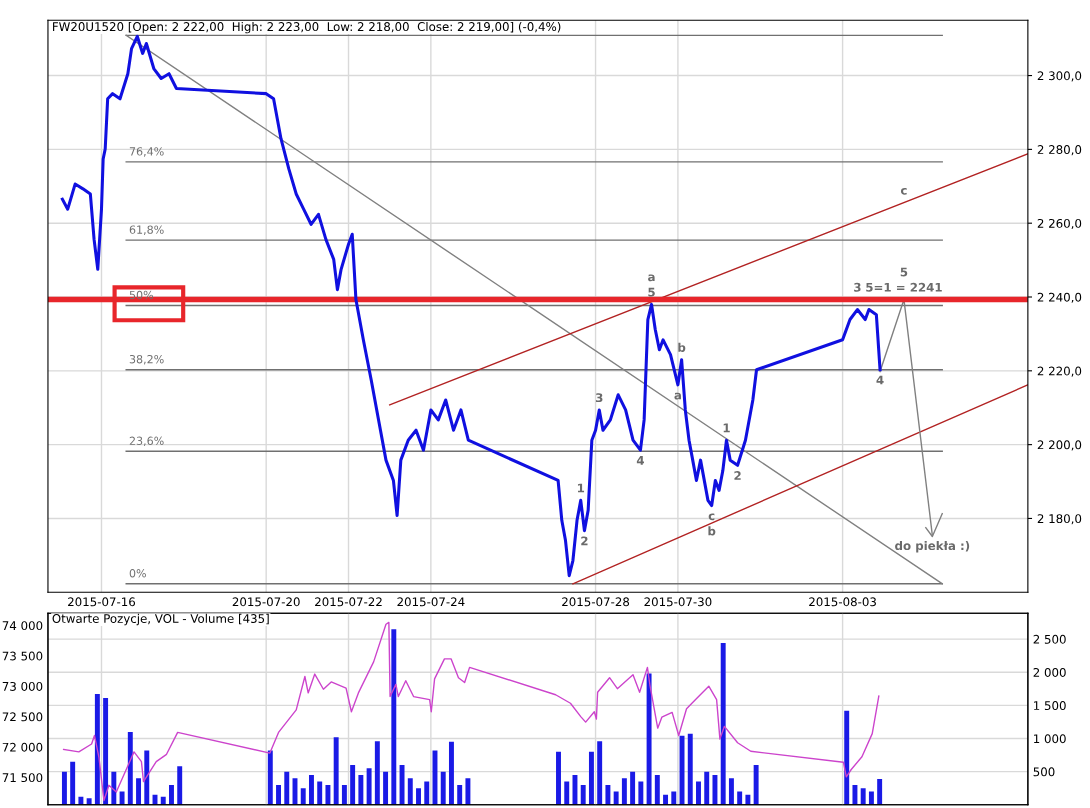  What do you see at coordinates (22, 686) in the screenshot?
I see `y-tick-label: 73 000` at bounding box center [22, 686].